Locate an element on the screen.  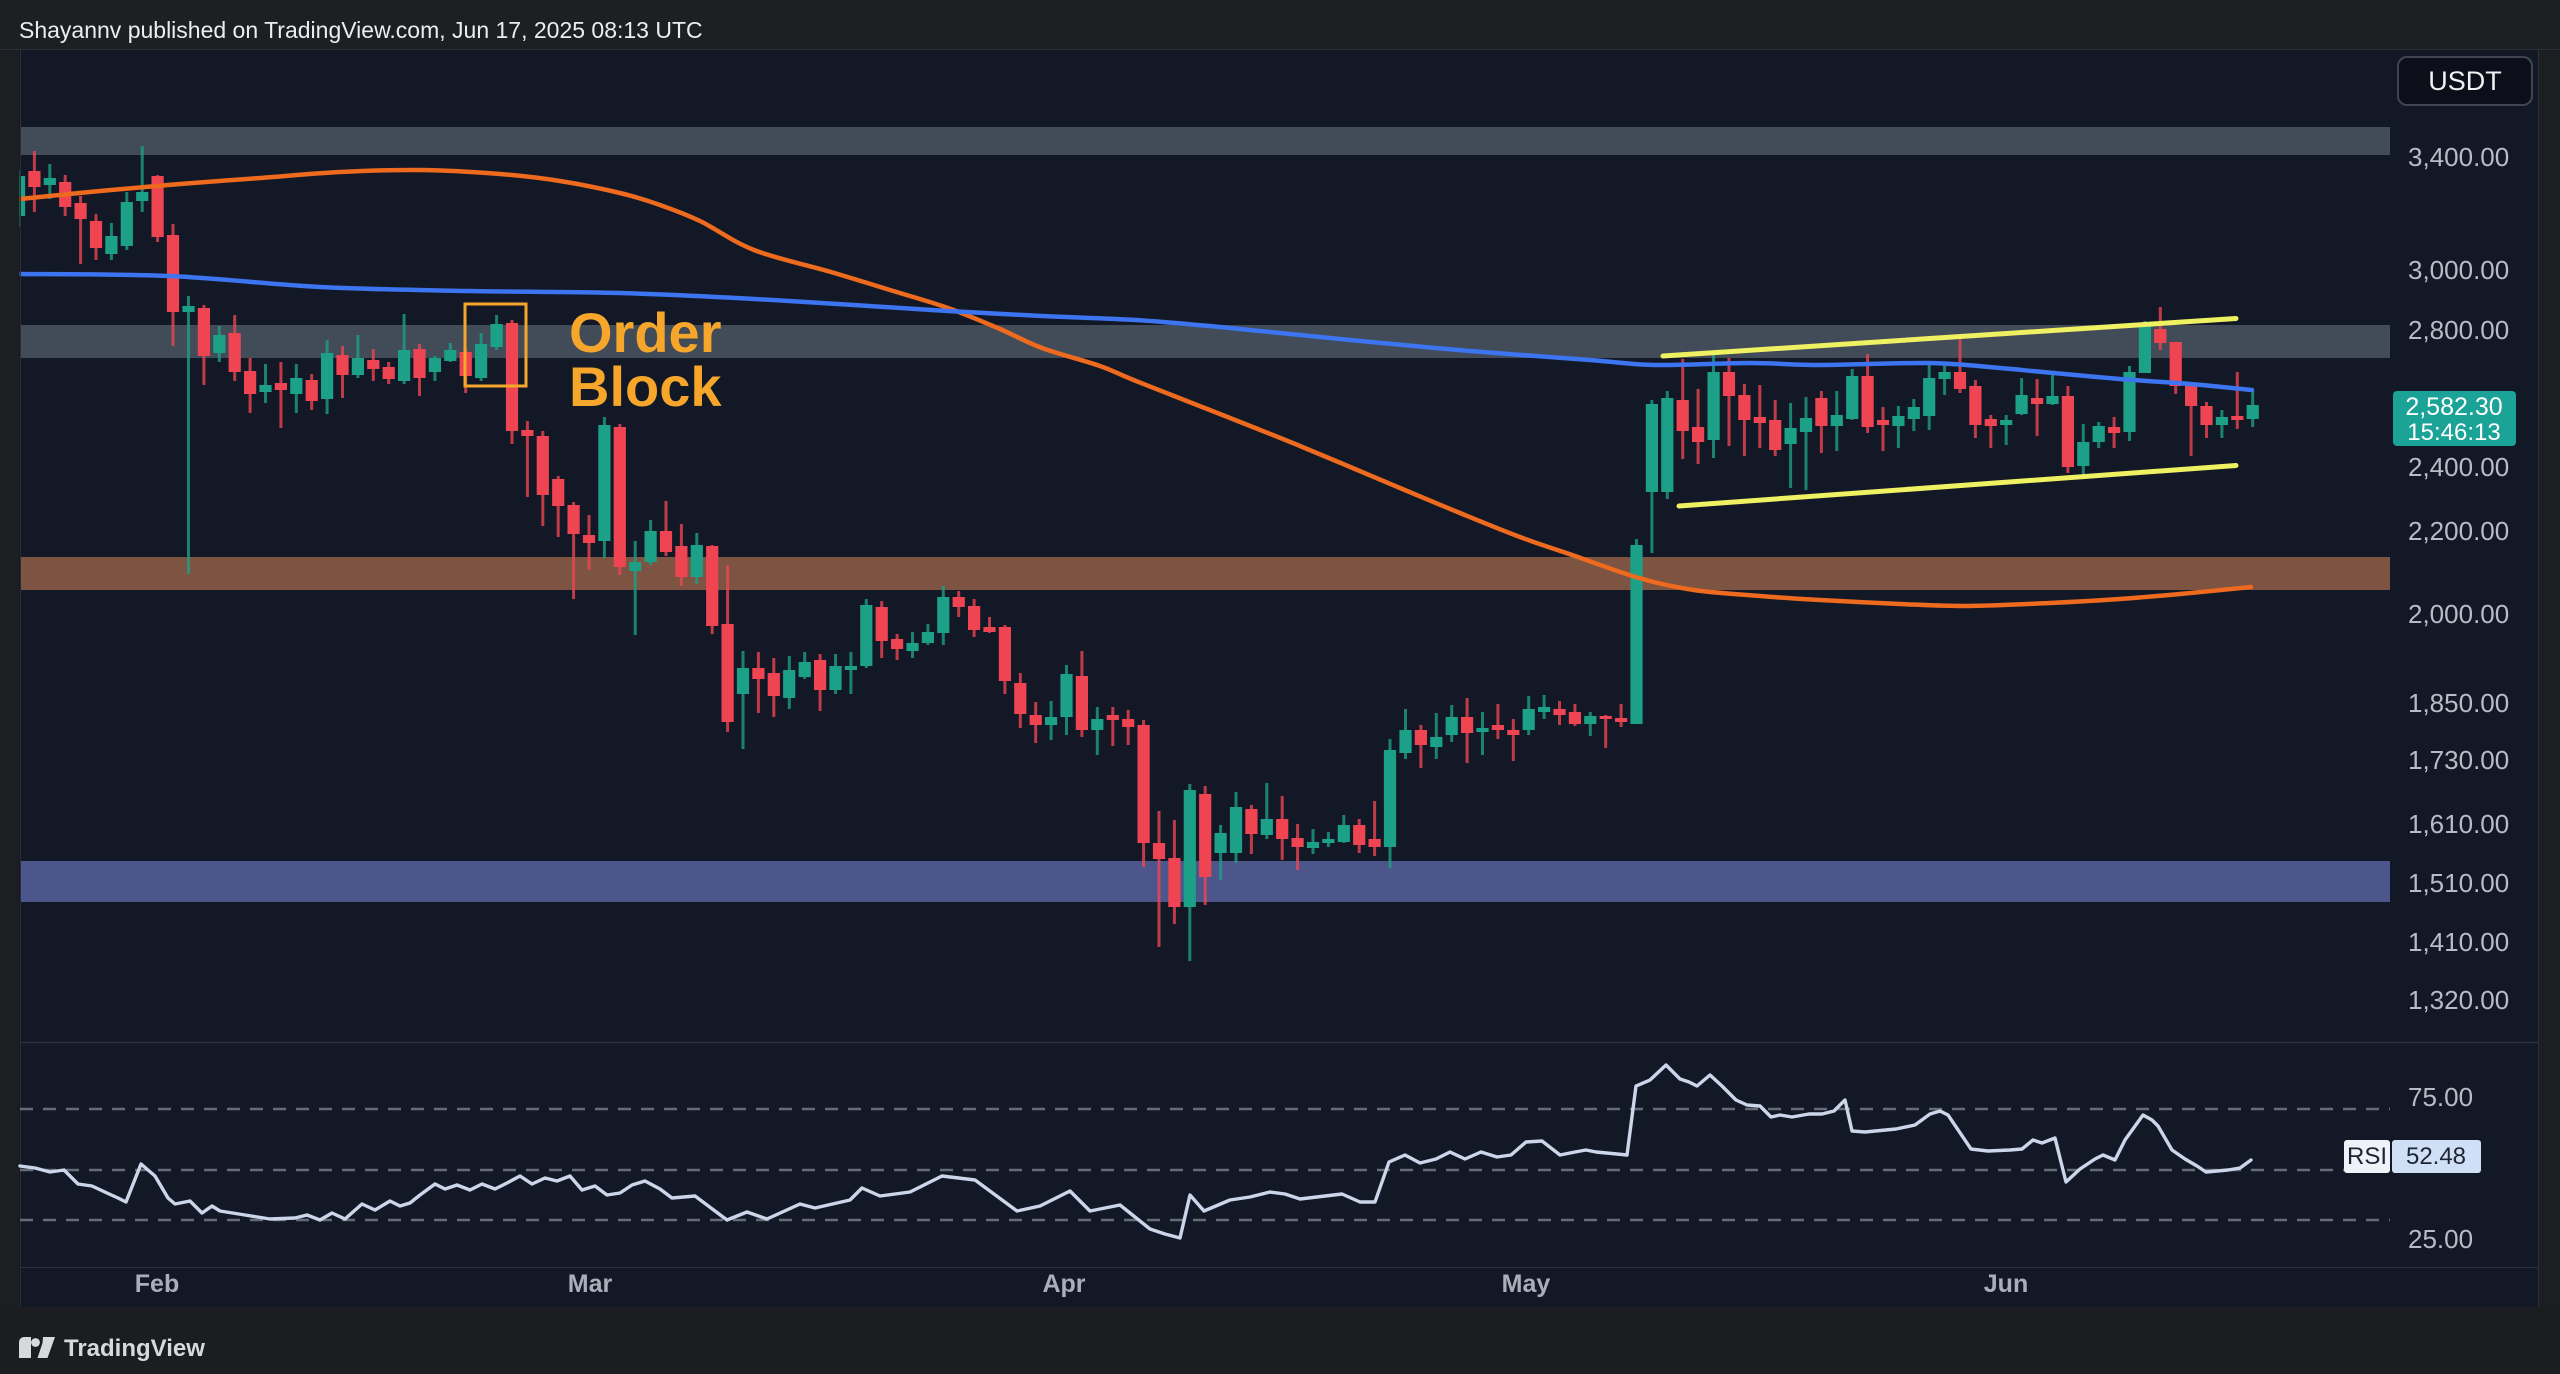
svg-text: 2,000.00 is located at coordinates (2458, 614).